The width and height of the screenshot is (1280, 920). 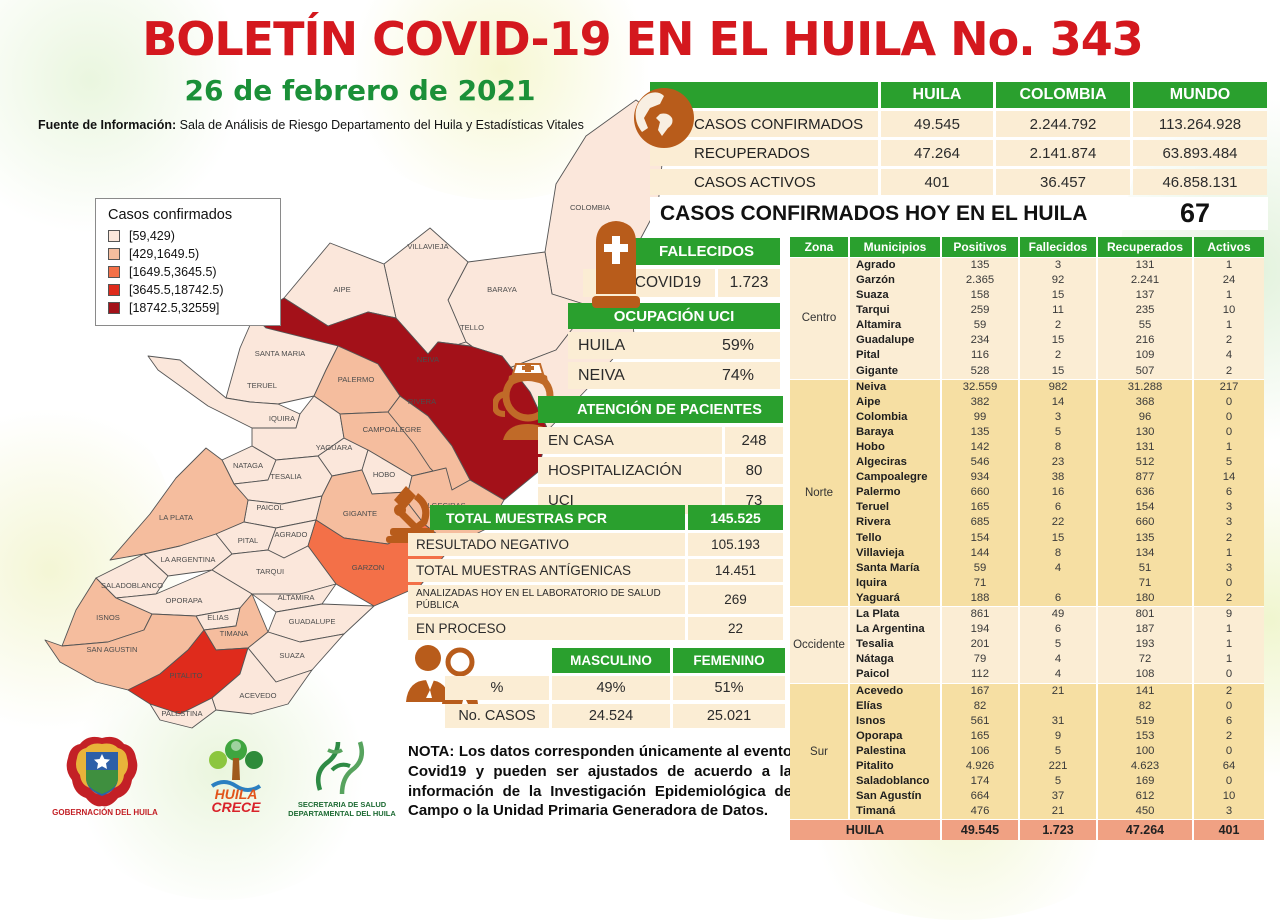 I want to click on muni-name: Teruel, so click(x=895, y=508).